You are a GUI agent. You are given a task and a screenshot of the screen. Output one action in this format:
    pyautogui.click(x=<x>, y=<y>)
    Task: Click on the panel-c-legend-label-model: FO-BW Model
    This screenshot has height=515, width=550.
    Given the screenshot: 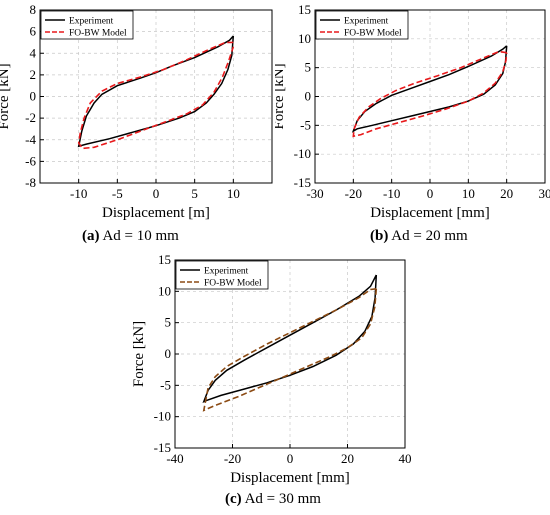 What is the action you would take?
    pyautogui.click(x=233, y=284)
    